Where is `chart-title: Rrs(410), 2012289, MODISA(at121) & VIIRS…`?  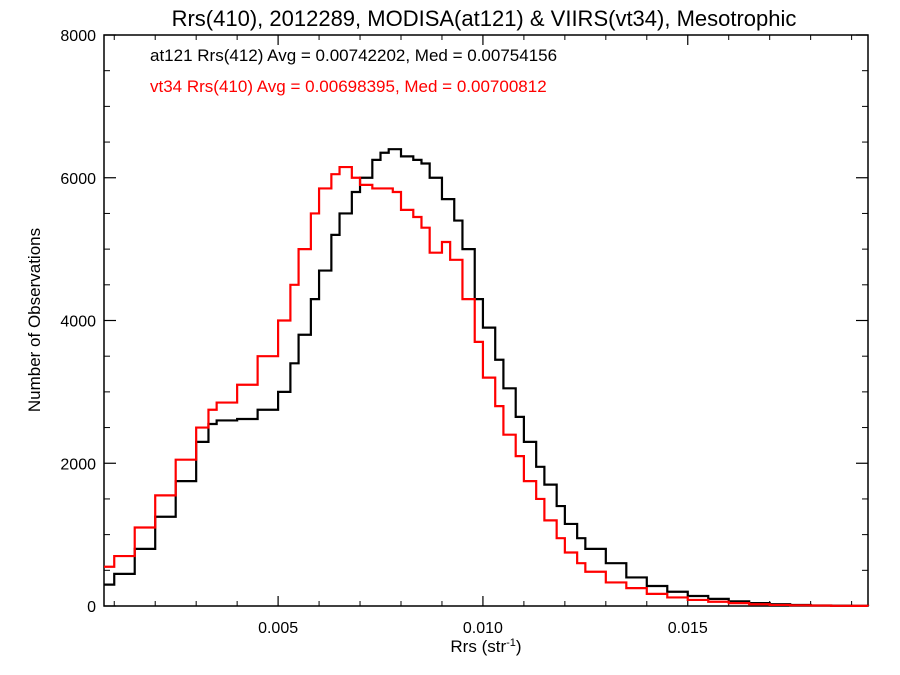
chart-title: Rrs(410), 2012289, MODISA(at121) & VIIRS… is located at coordinates (484, 18).